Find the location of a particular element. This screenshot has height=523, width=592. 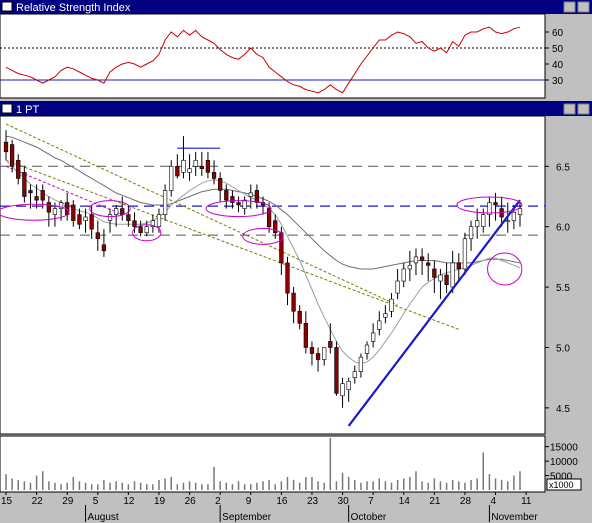

volume-y-axis: 15000 10000 5000 is located at coordinates (561, 463).